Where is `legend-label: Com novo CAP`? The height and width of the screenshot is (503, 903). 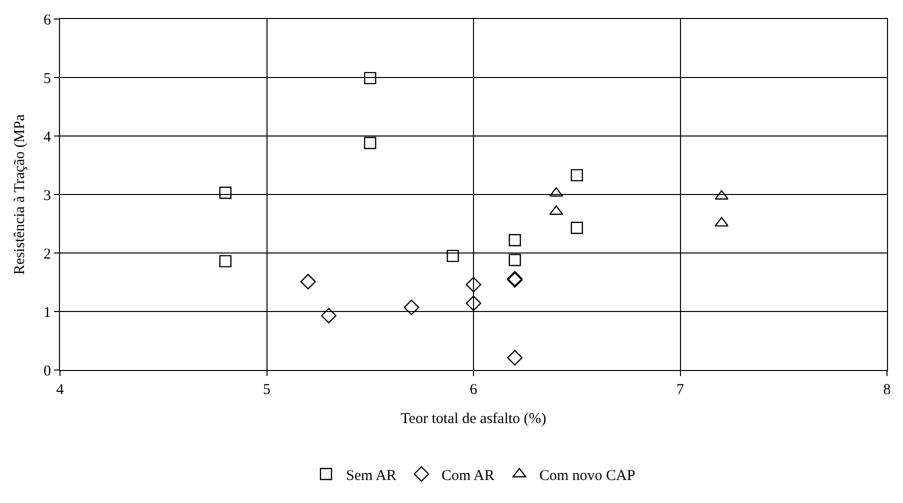
legend-label: Com novo CAP is located at coordinates (587, 476).